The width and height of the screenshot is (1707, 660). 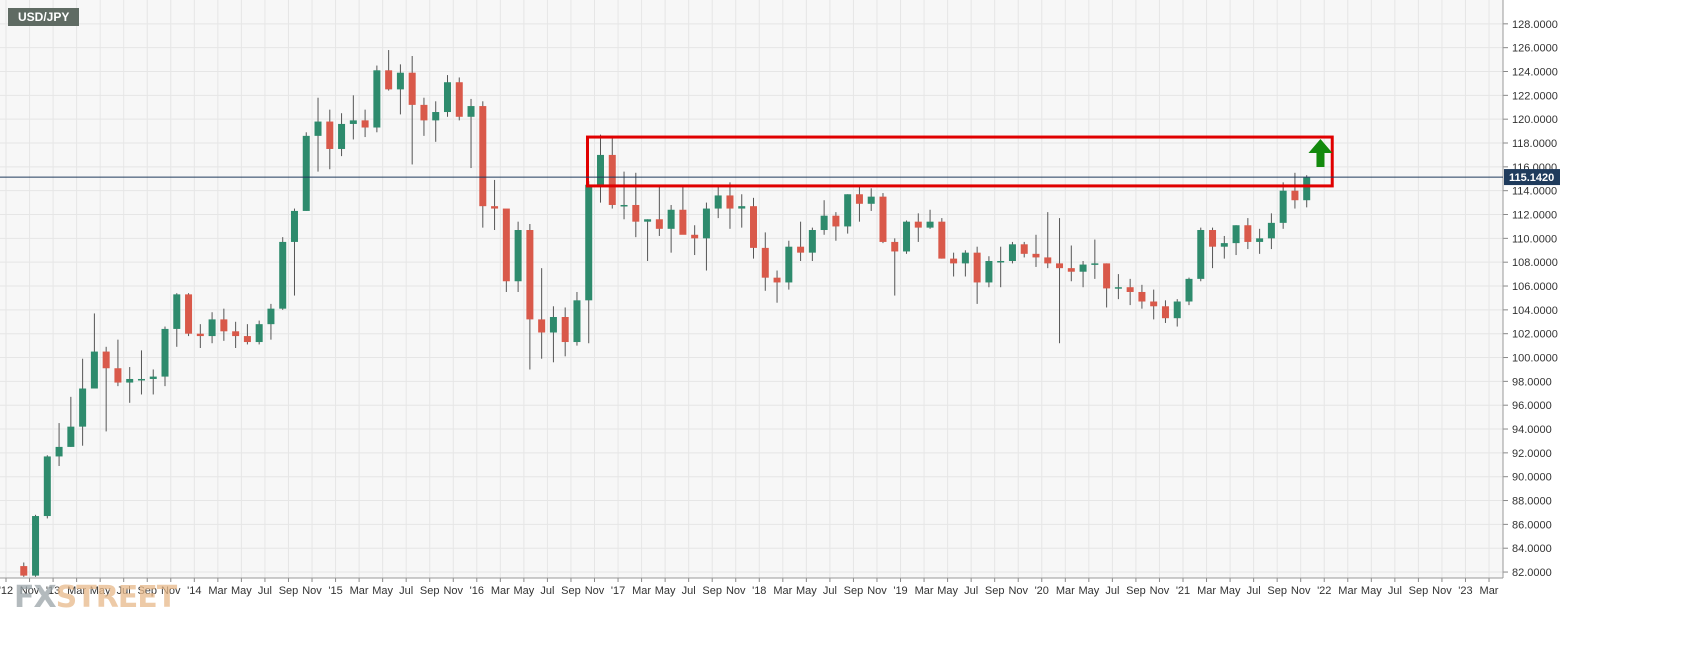 I want to click on symbol-badge: USD/JPY, so click(x=44, y=17).